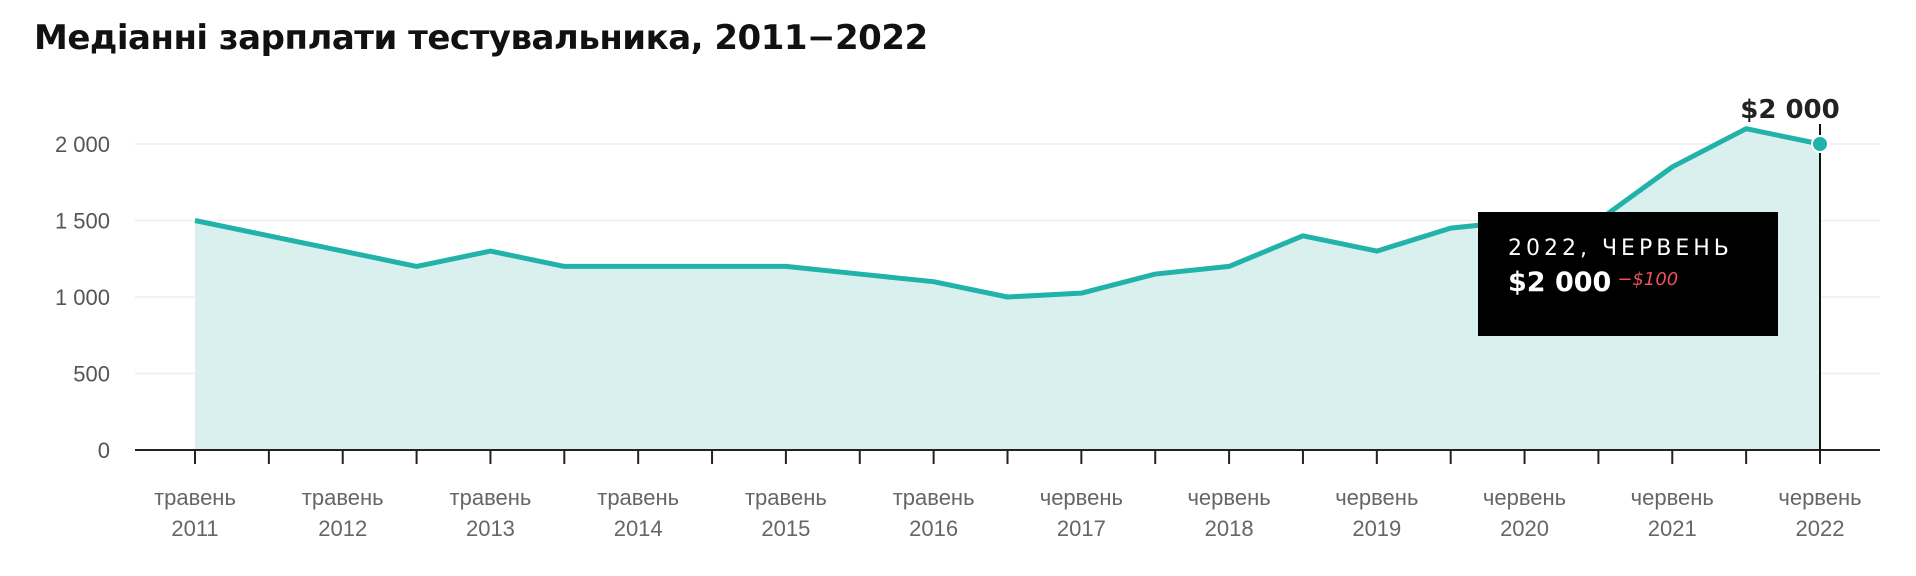 The height and width of the screenshot is (576, 1916). I want to click on highlight-value-label: $2 000, so click(1790, 110).